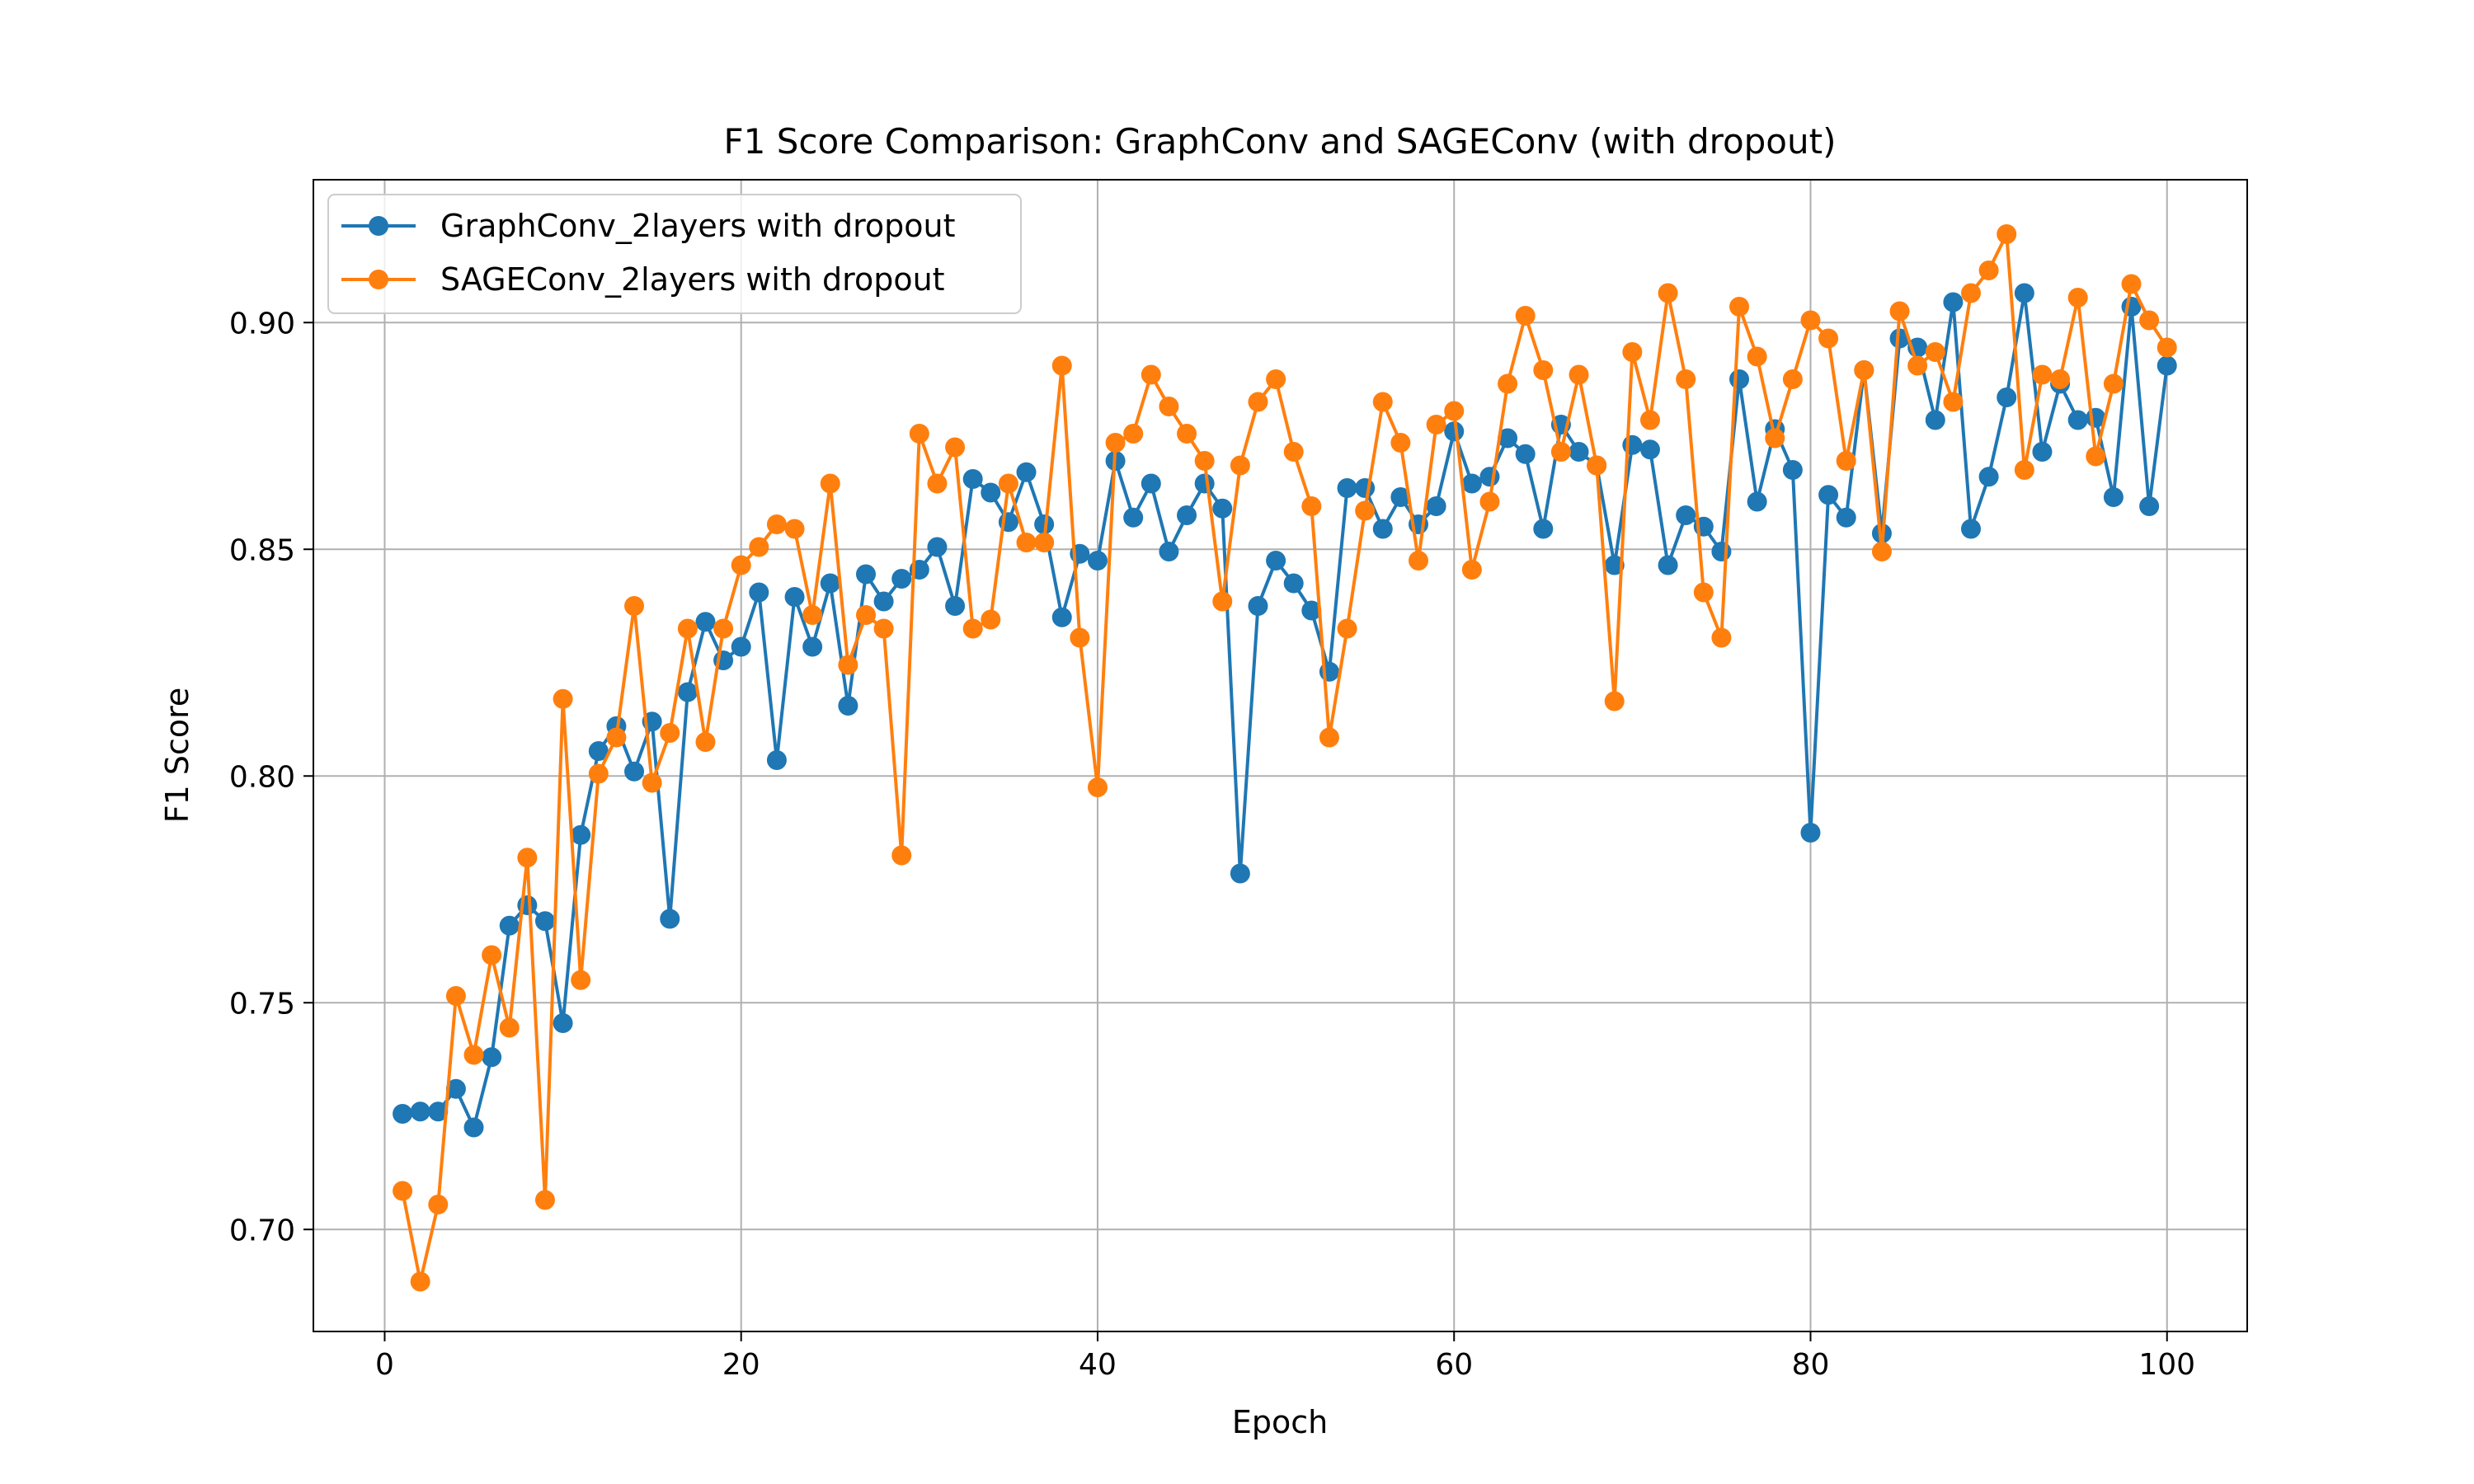 The image size is (2474, 1484). What do you see at coordinates (2166, 1365) in the screenshot?
I see `x-tick-label: 100` at bounding box center [2166, 1365].